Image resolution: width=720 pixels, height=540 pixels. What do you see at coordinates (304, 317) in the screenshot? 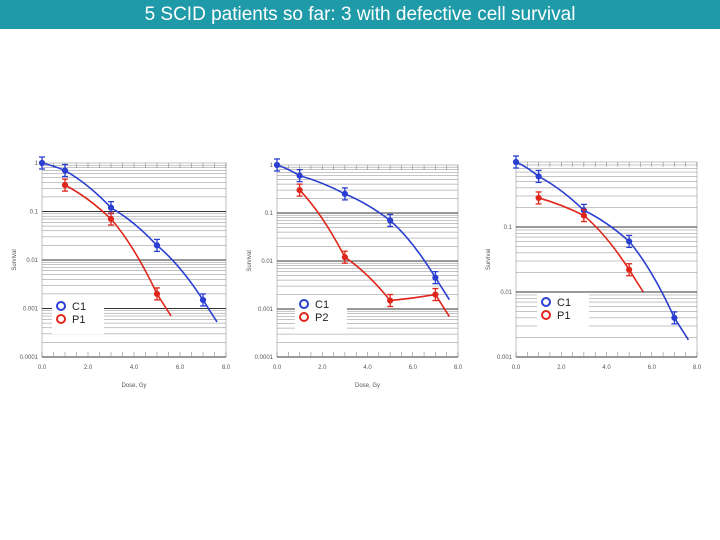
I see `legend-marker-p2` at bounding box center [304, 317].